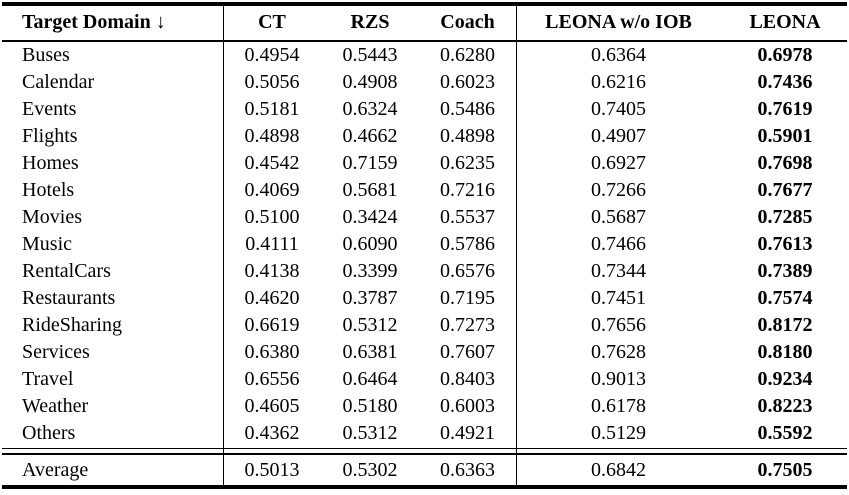  I want to click on value-cell: 0.5013, so click(272, 469).